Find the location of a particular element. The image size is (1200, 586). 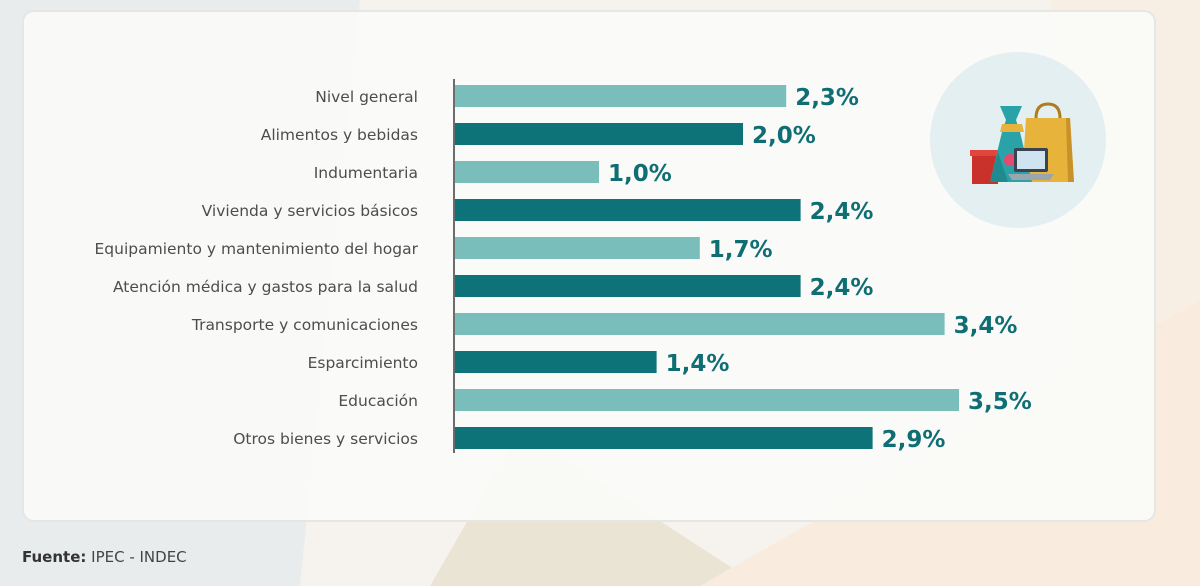

source-note: Fuente: IPEC - INDEC is located at coordinates (104, 557).